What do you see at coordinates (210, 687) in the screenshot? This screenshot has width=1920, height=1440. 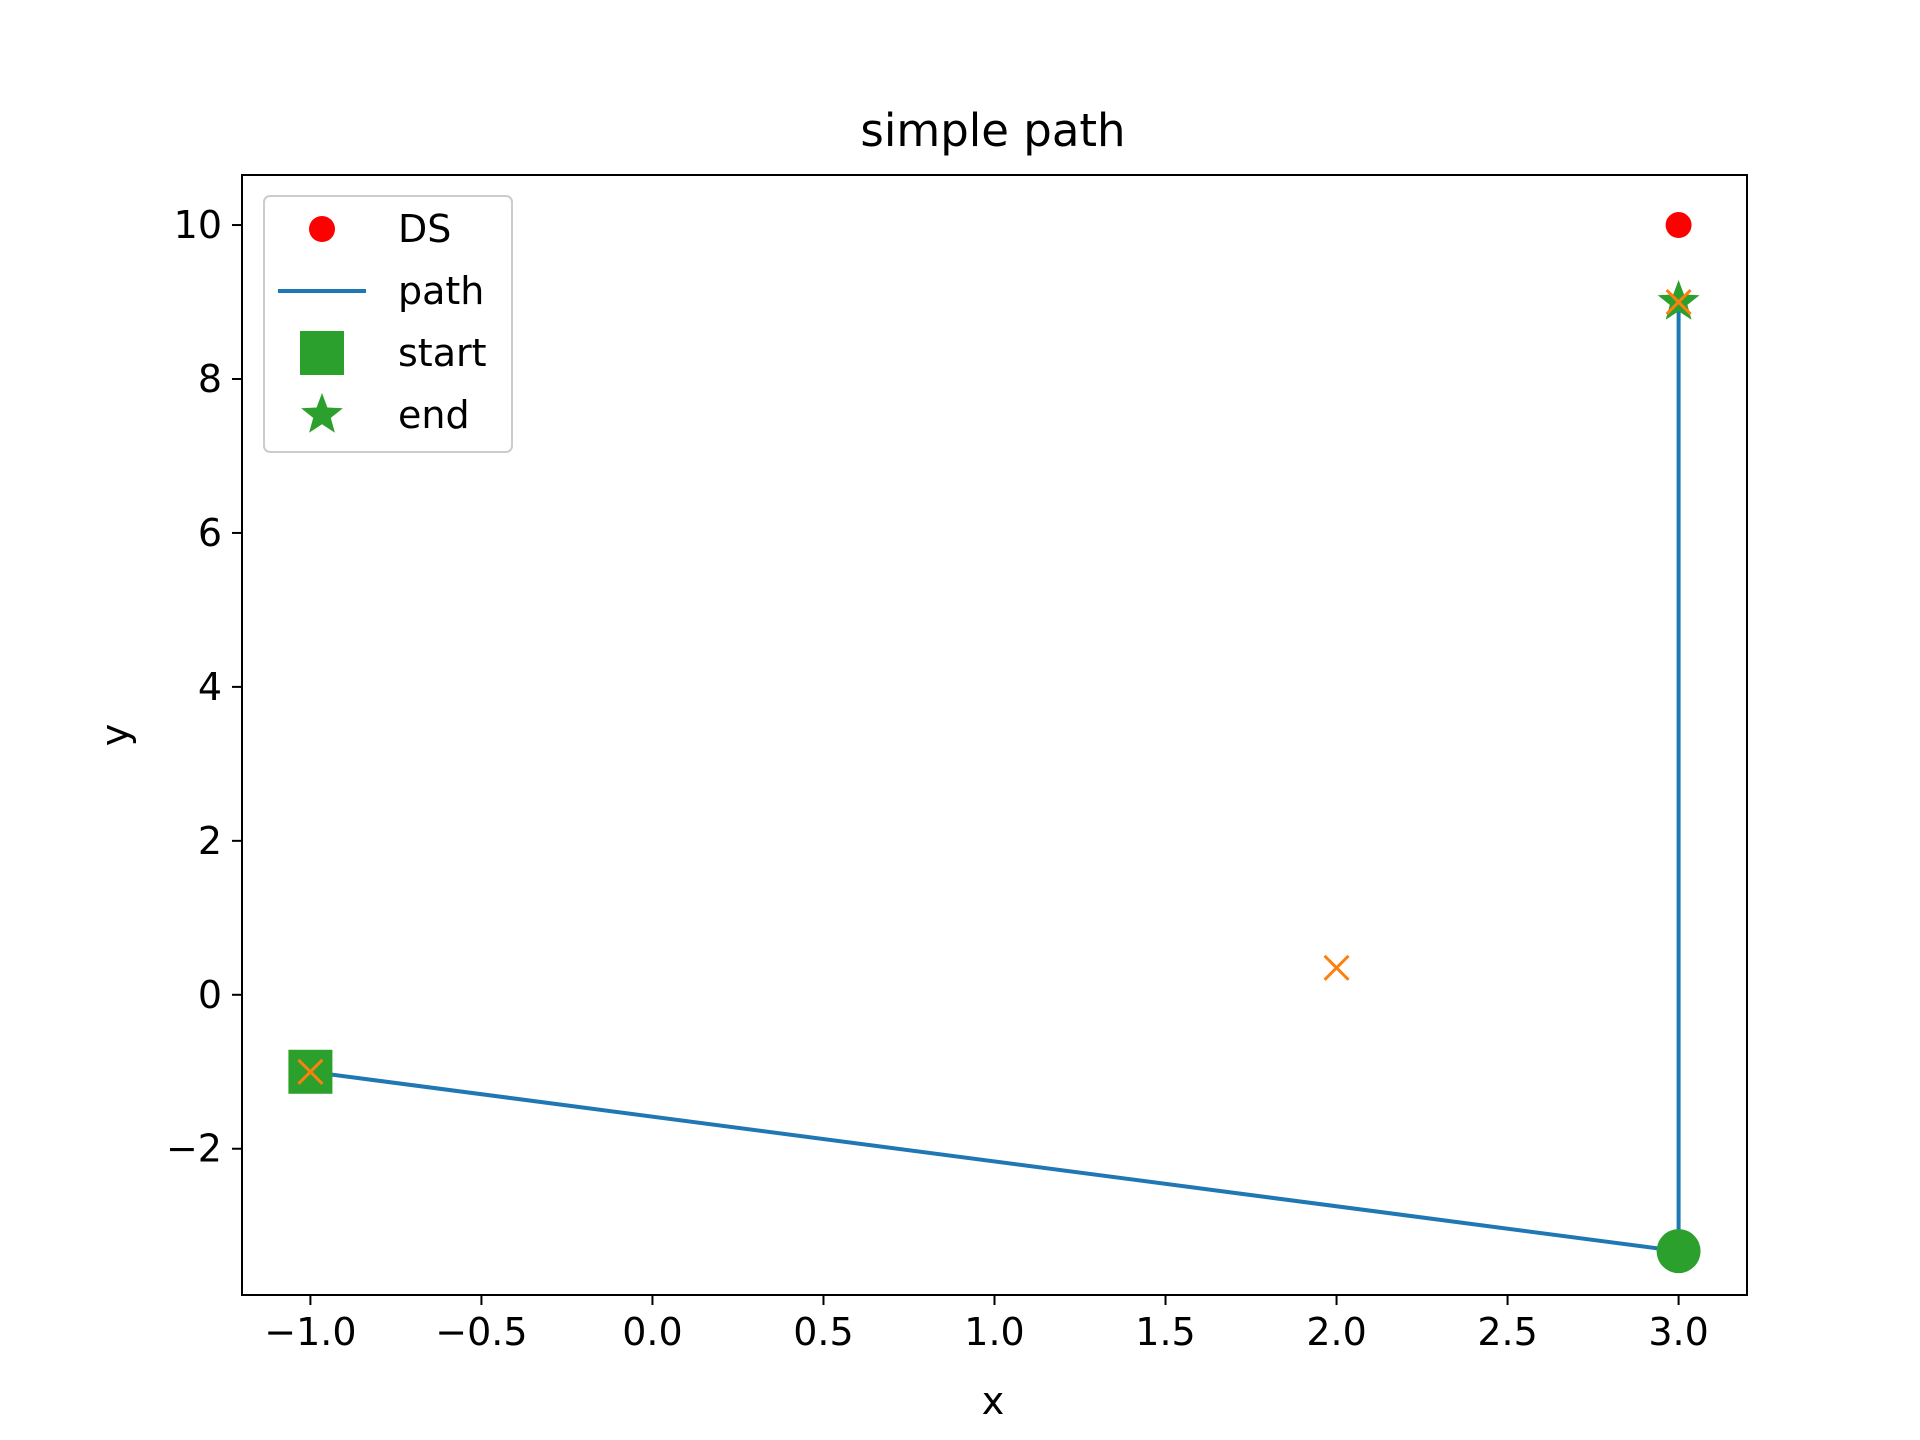 I see `y-tick-label: 4` at bounding box center [210, 687].